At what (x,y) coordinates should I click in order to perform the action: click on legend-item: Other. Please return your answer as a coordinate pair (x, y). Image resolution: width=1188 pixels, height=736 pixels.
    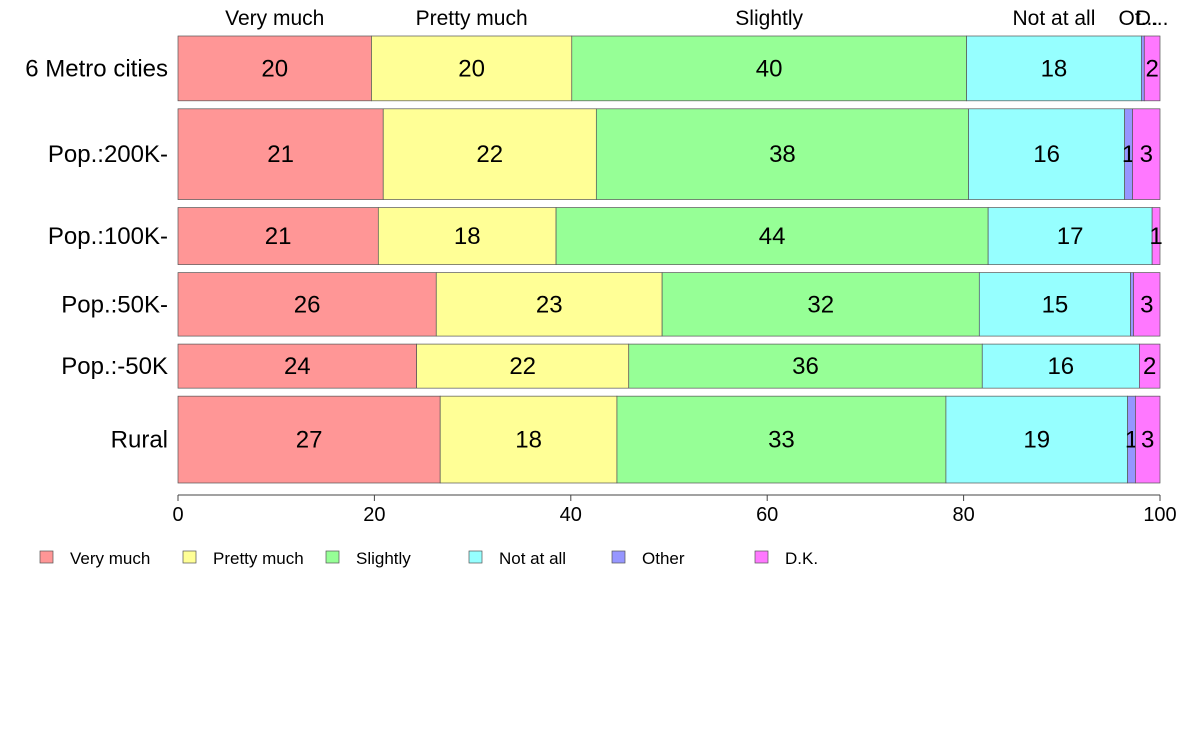
    Looking at the image, I should click on (648, 558).